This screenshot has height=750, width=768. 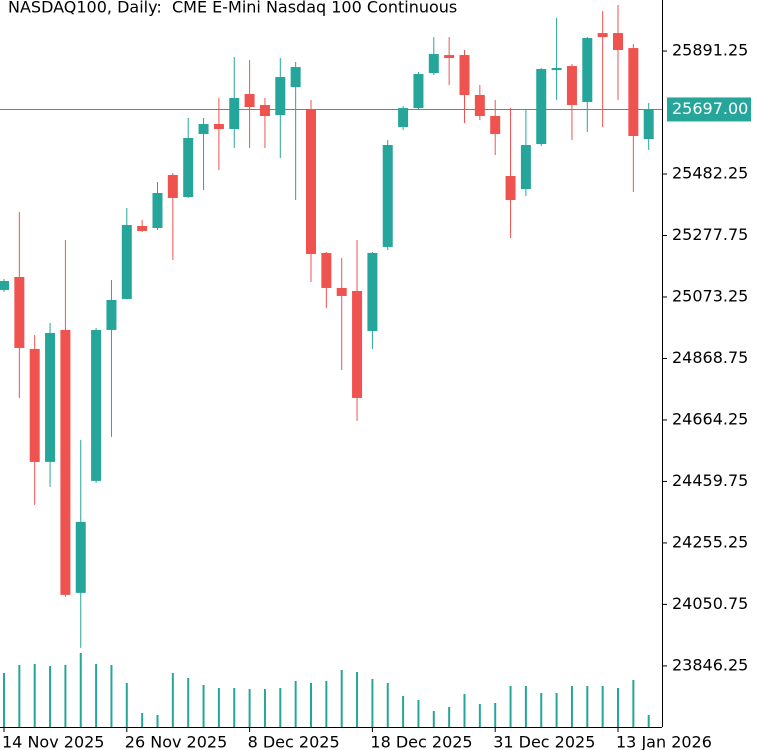 I want to click on y-tick-label: 25482.25, so click(x=710, y=173).